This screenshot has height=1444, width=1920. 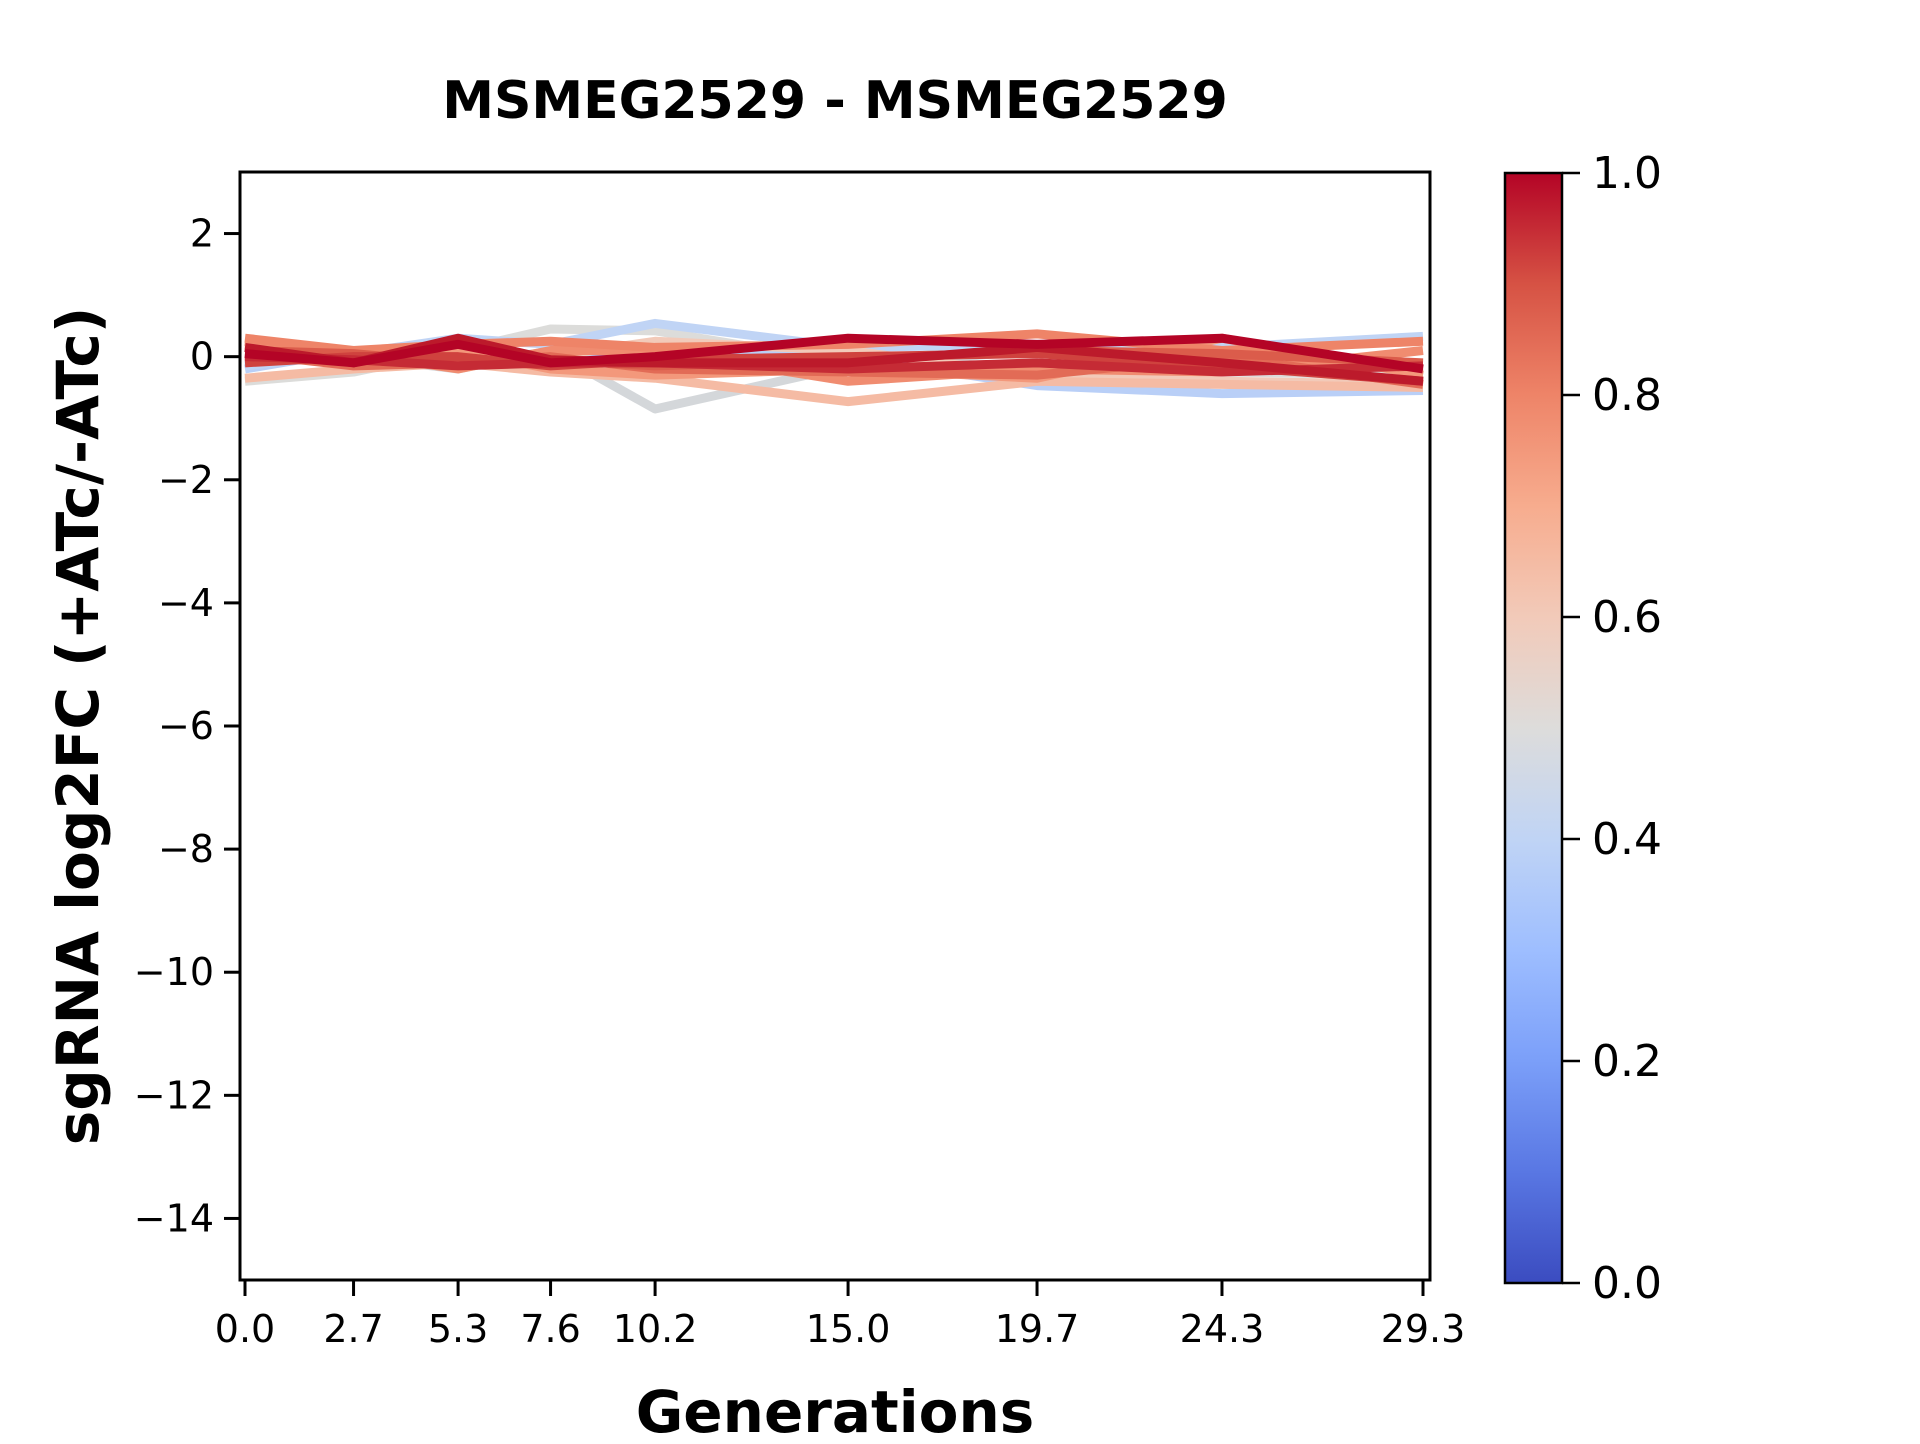 I want to click on y-tick-label: −8, so click(x=186, y=849).